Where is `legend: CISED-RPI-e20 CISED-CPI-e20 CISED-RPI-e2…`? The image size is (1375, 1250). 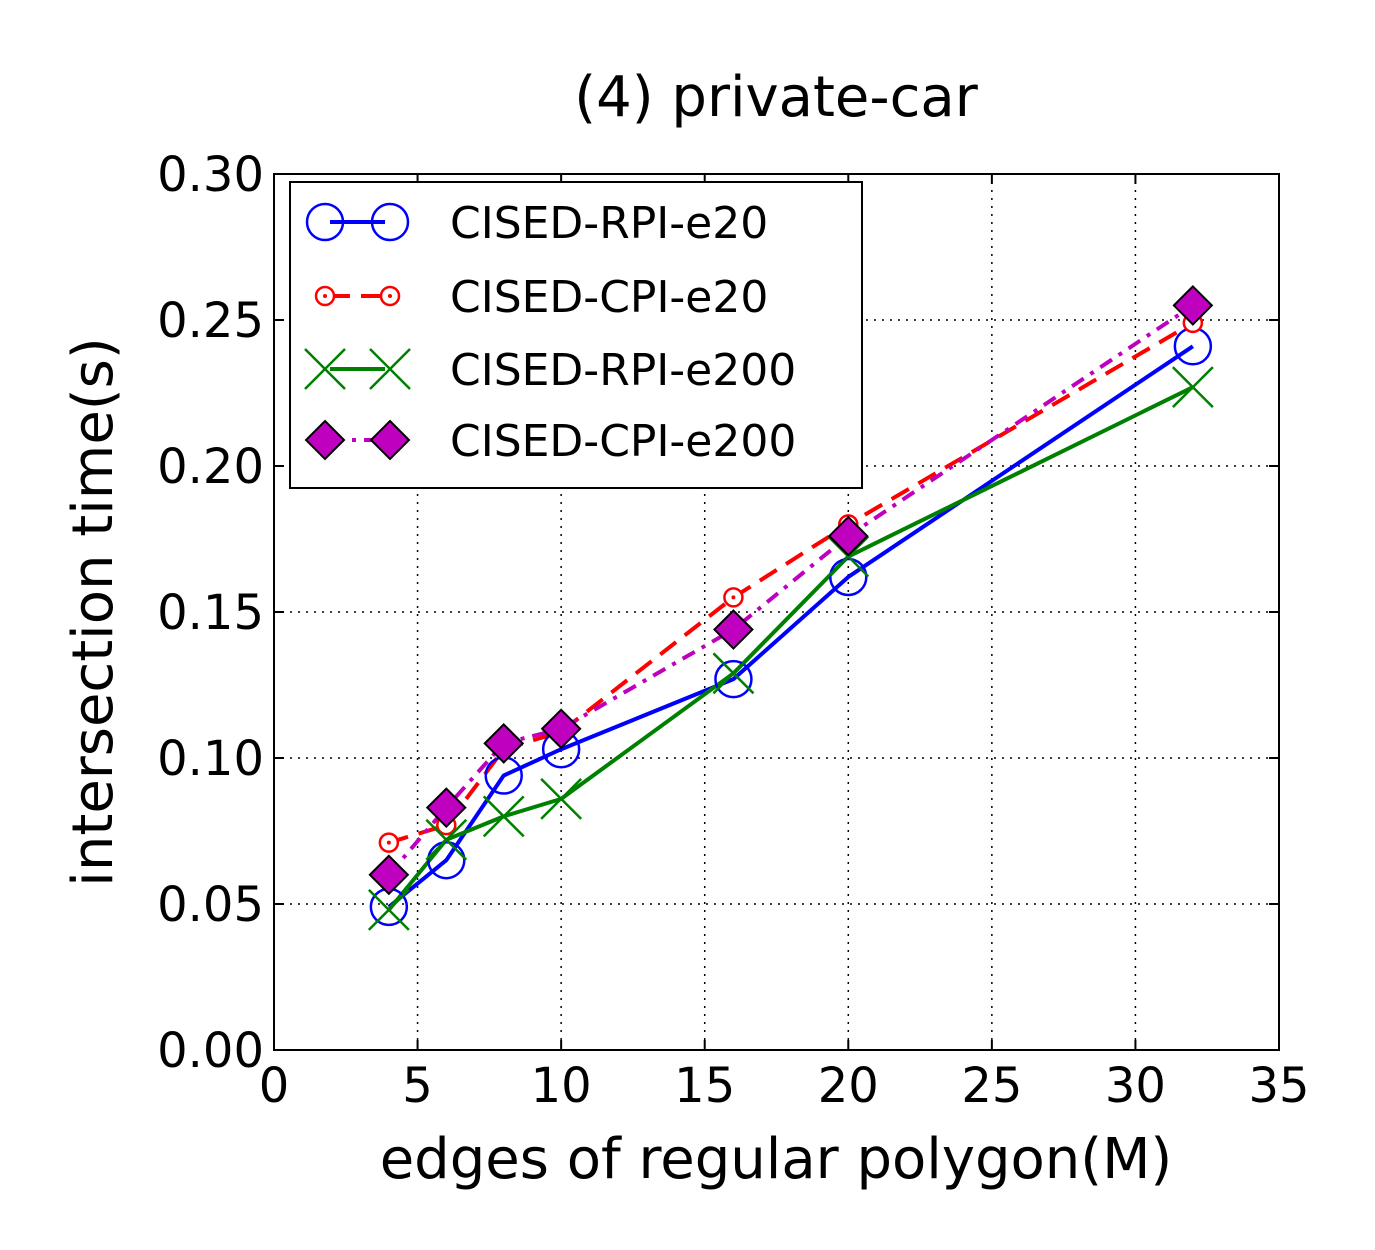 legend: CISED-RPI-e20 CISED-CPI-e20 CISED-RPI-e2… is located at coordinates (576, 335).